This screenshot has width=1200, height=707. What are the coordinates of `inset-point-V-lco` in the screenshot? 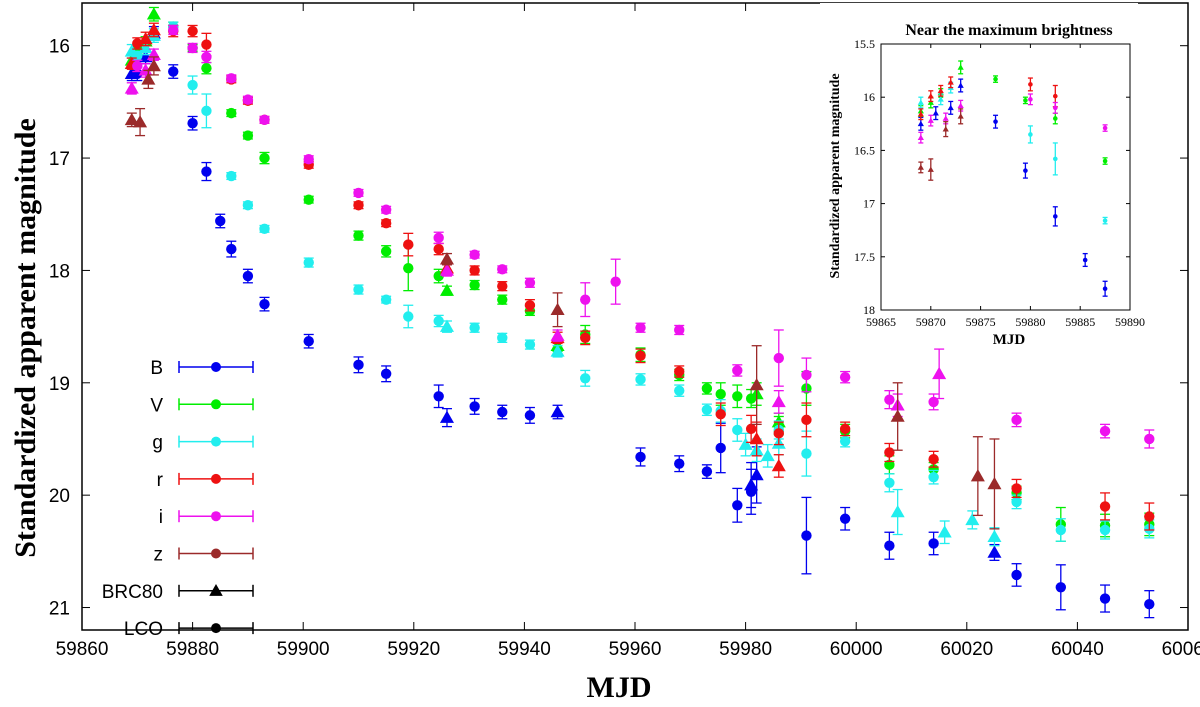 It's located at (1025, 100).